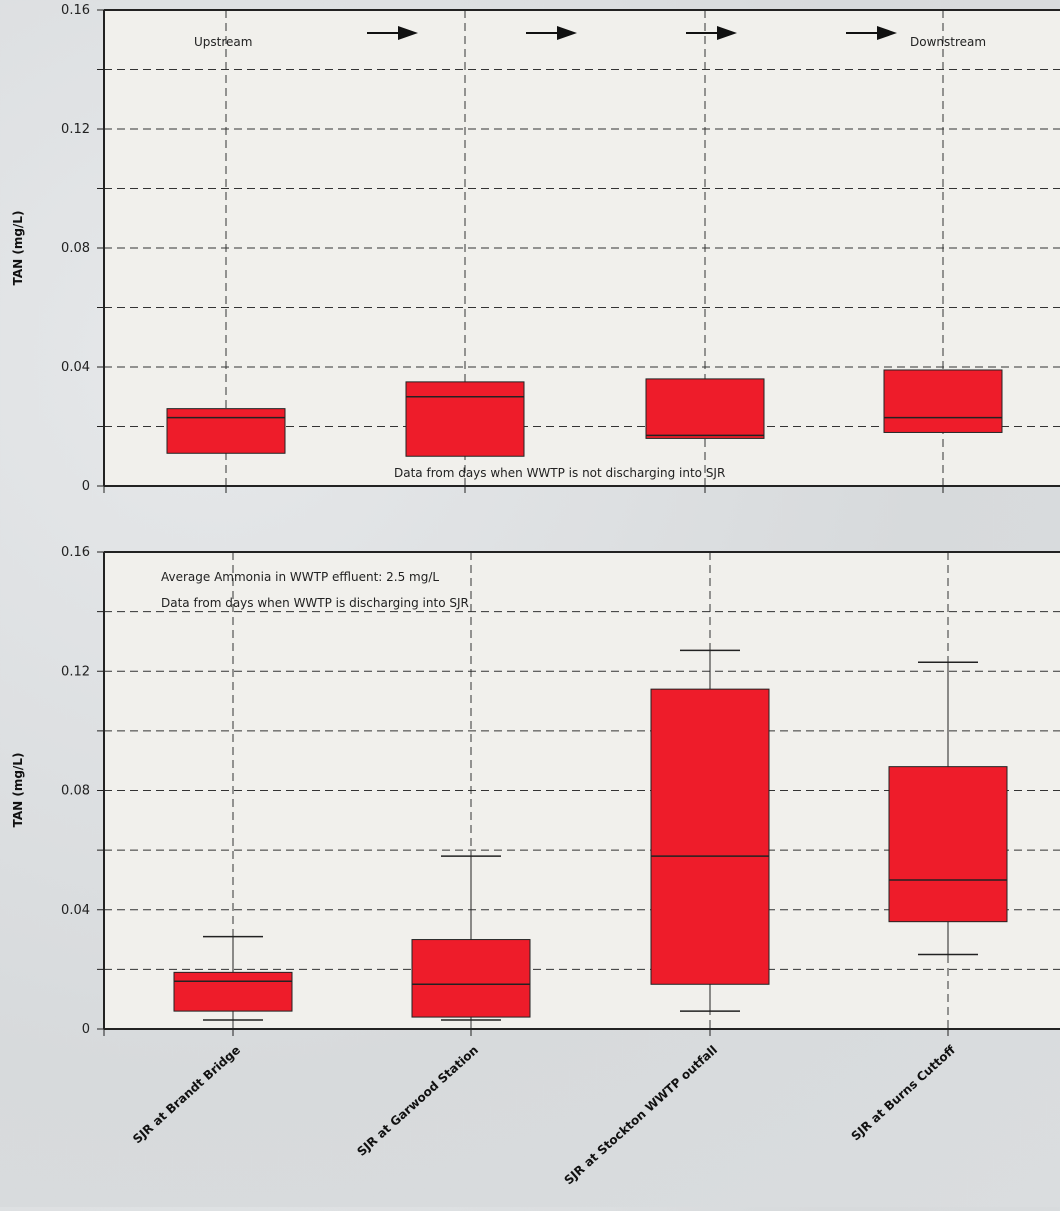 This screenshot has height=1211, width=1060. Describe the element at coordinates (584, 413) in the screenshot. I see `box-series` at that location.